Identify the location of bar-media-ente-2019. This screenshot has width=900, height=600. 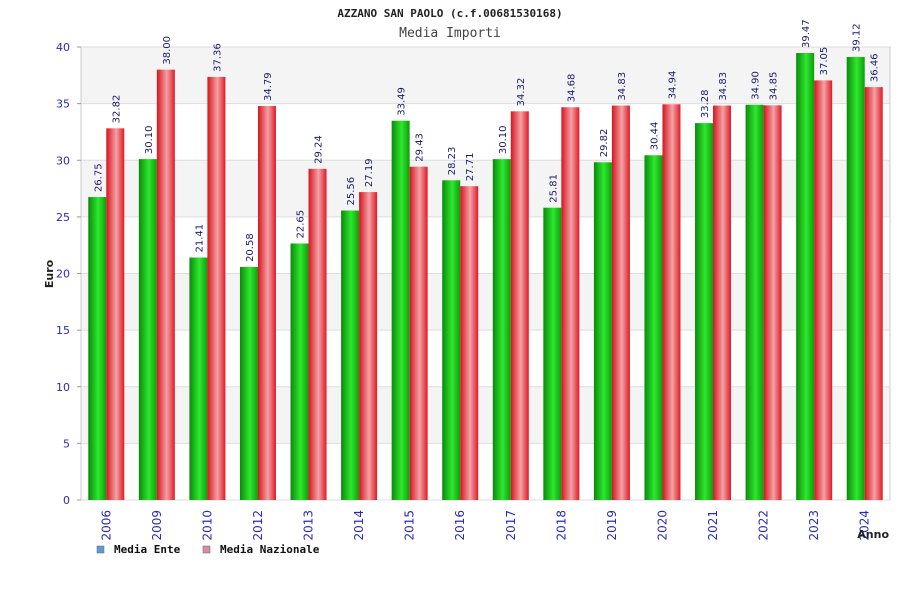
(602, 331).